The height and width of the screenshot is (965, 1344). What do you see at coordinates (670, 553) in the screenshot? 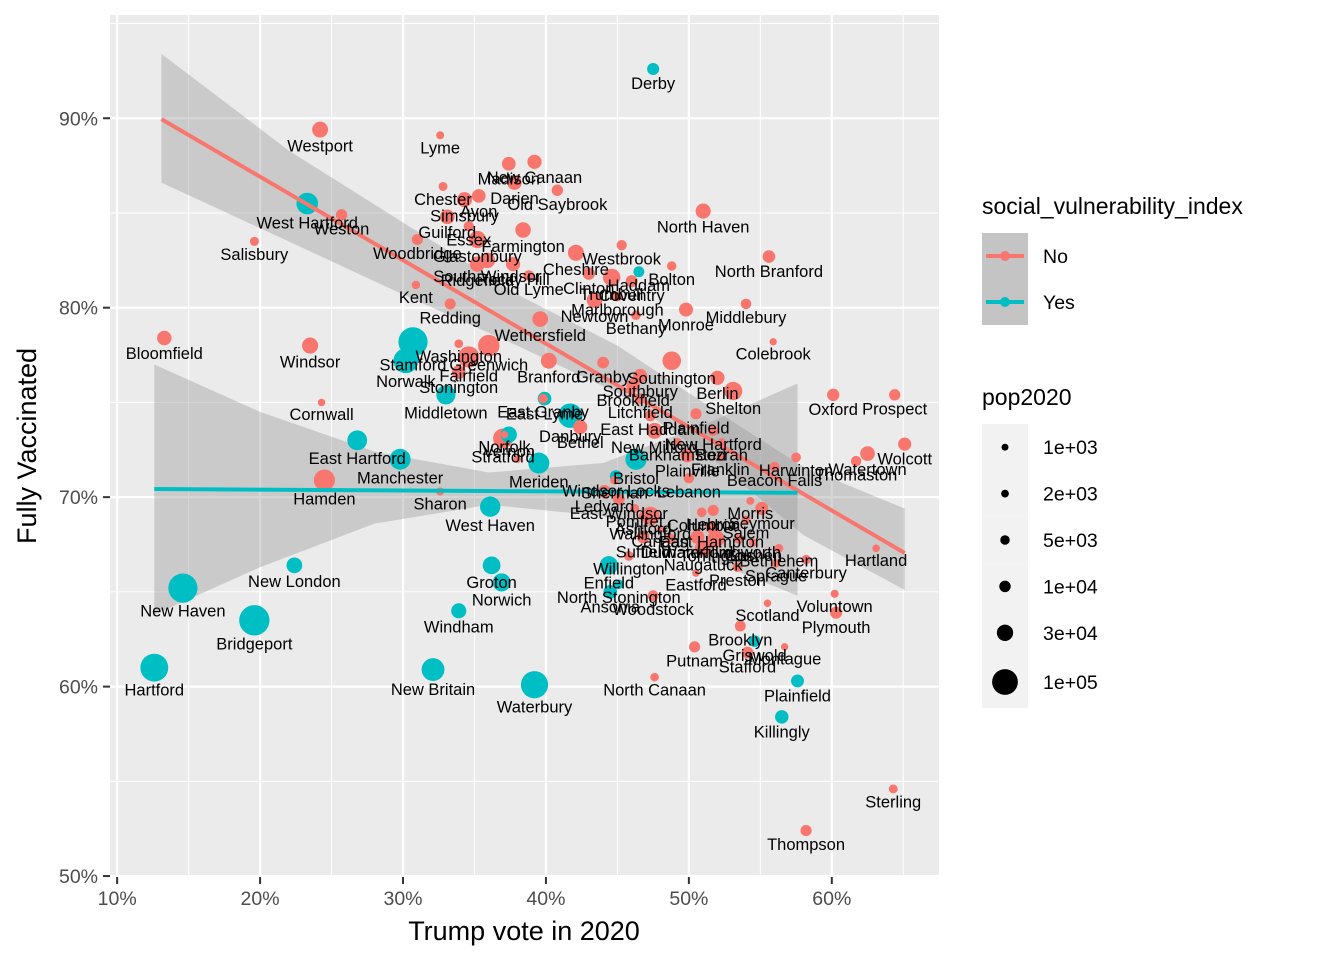
I see `point-label: Durham` at bounding box center [670, 553].